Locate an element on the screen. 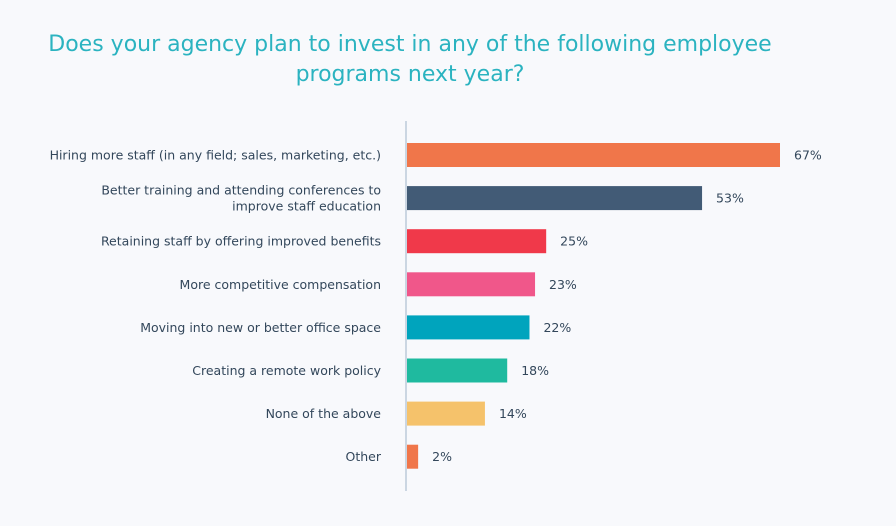 Image resolution: width=896 pixels, height=526 pixels. value-label-2: 53% is located at coordinates (730, 198).